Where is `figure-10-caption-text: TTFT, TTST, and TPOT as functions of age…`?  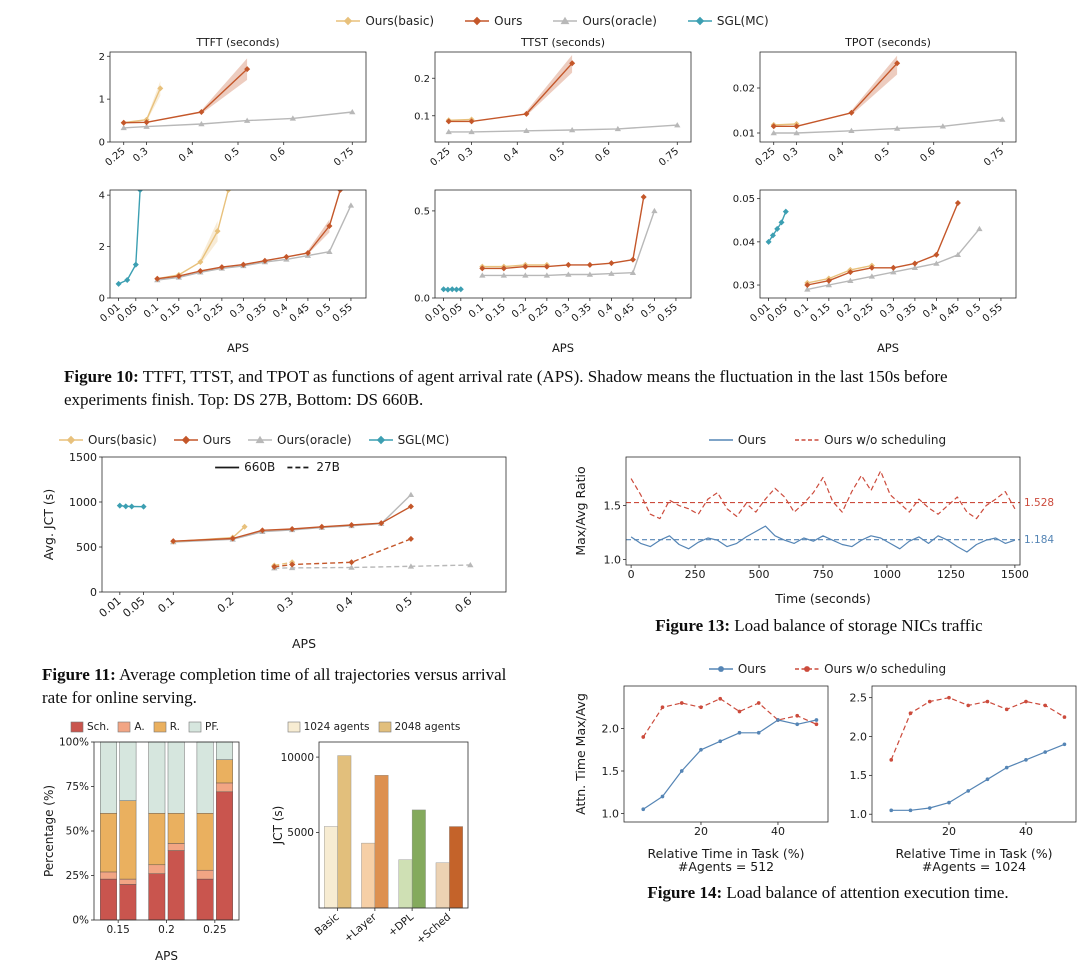
figure-10-caption-text: TTFT, TTST, and TPOT as functions of age… is located at coordinates (506, 388).